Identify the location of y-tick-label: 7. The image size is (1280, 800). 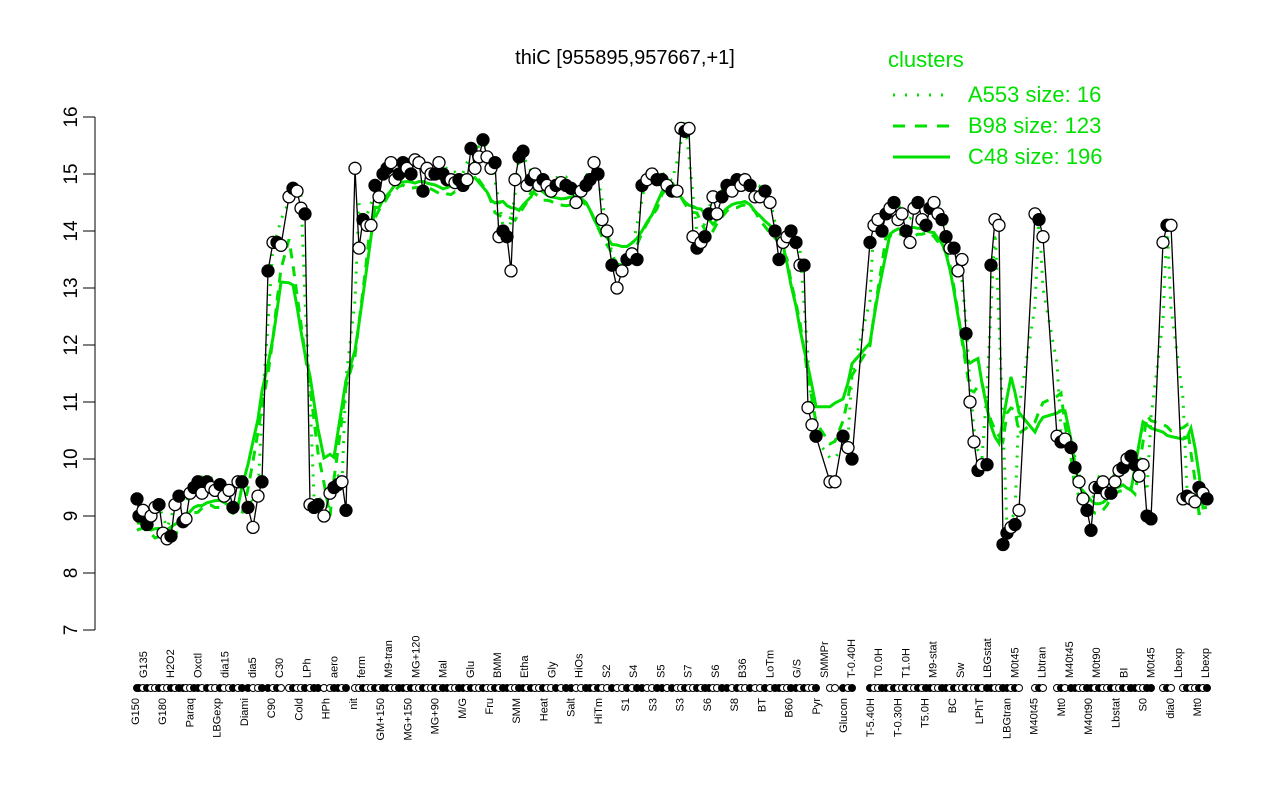
(71, 630).